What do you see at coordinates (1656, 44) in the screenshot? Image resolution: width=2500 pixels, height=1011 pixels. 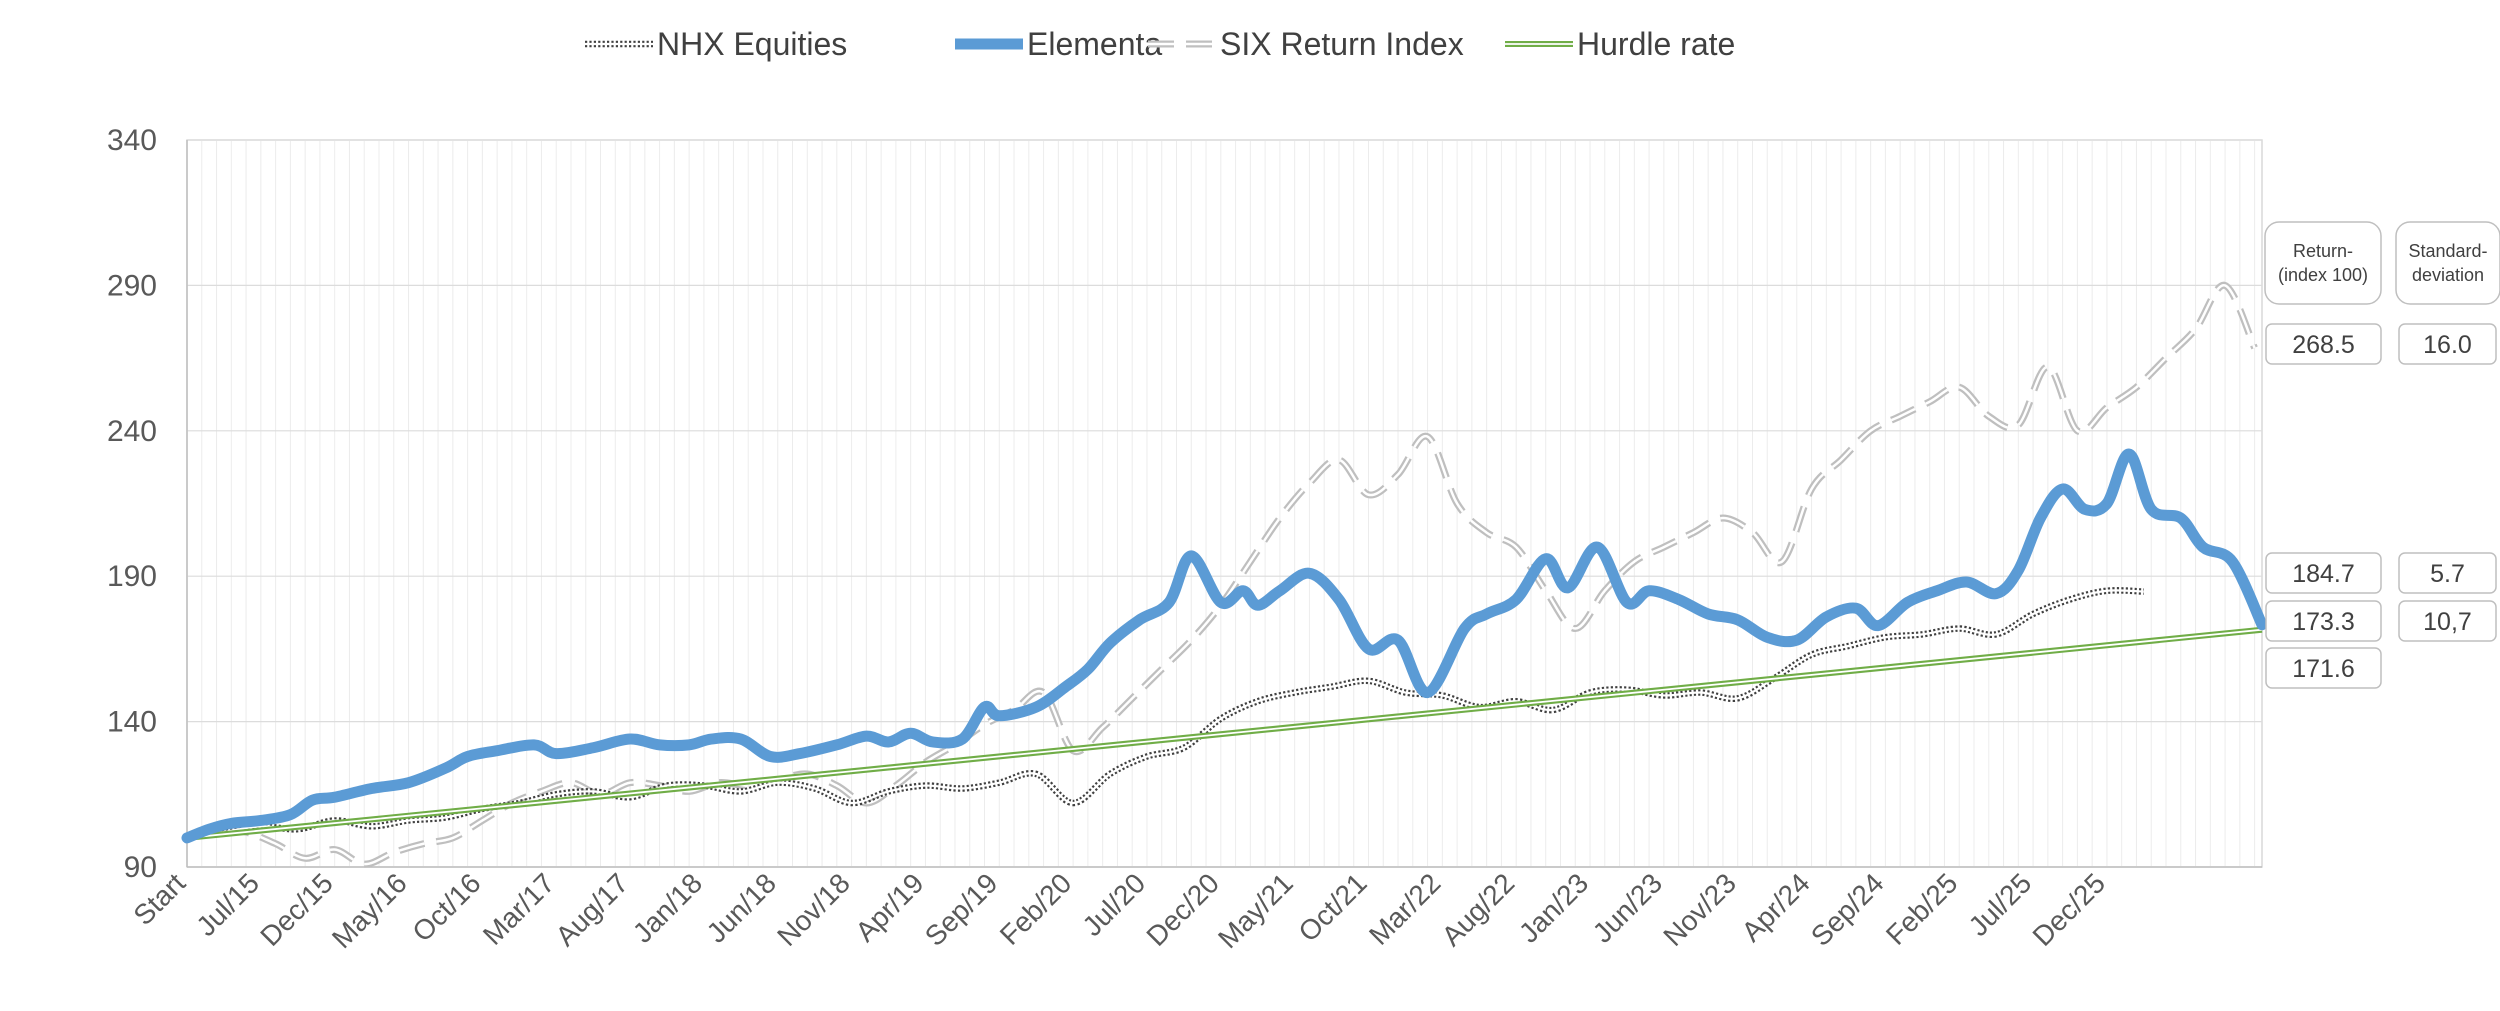 I see `legend-label-hurdle-rate: Hurdle rate` at bounding box center [1656, 44].